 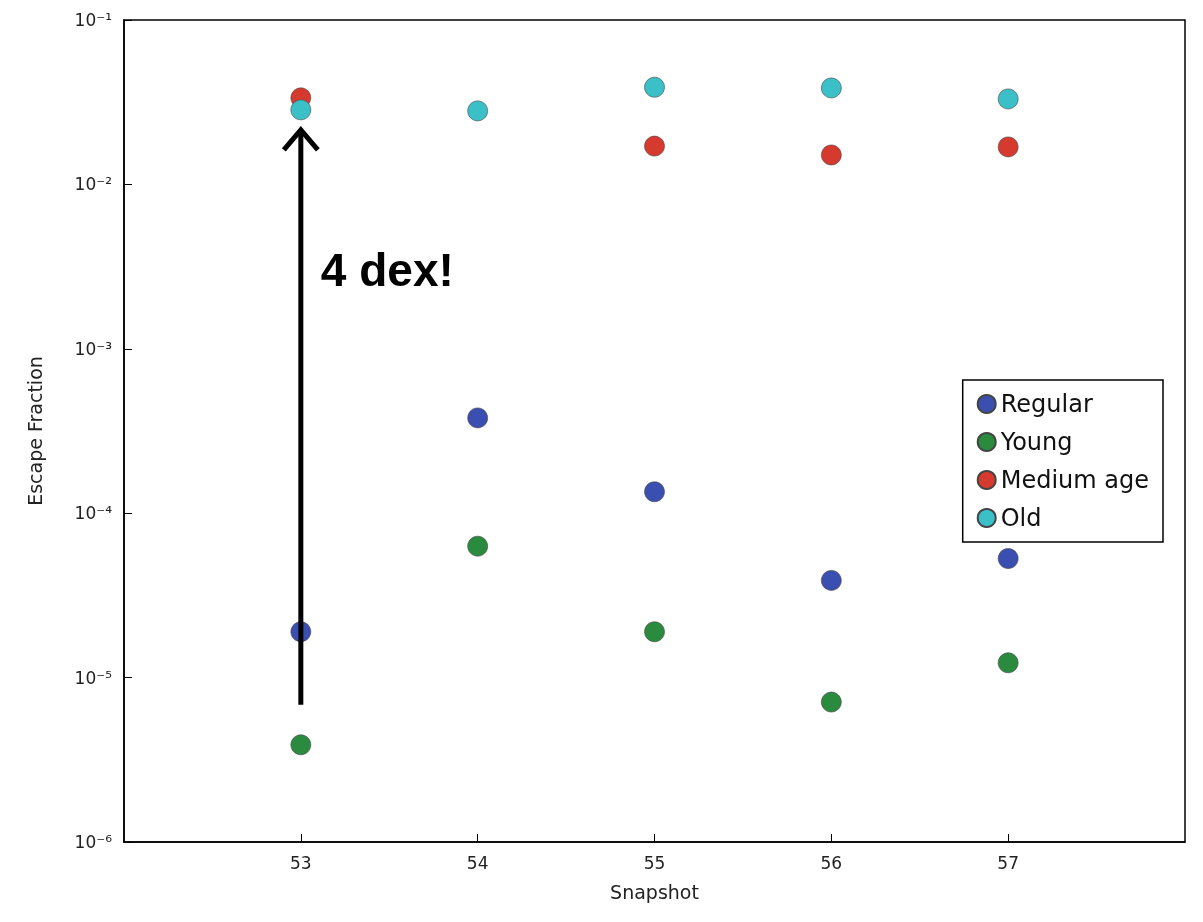 I want to click on legend-label: Medium age, so click(x=1075, y=480).